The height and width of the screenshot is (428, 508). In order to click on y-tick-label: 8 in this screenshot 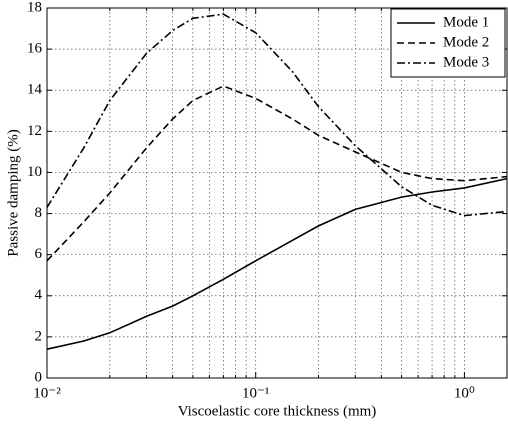, I will do `click(39, 213)`.